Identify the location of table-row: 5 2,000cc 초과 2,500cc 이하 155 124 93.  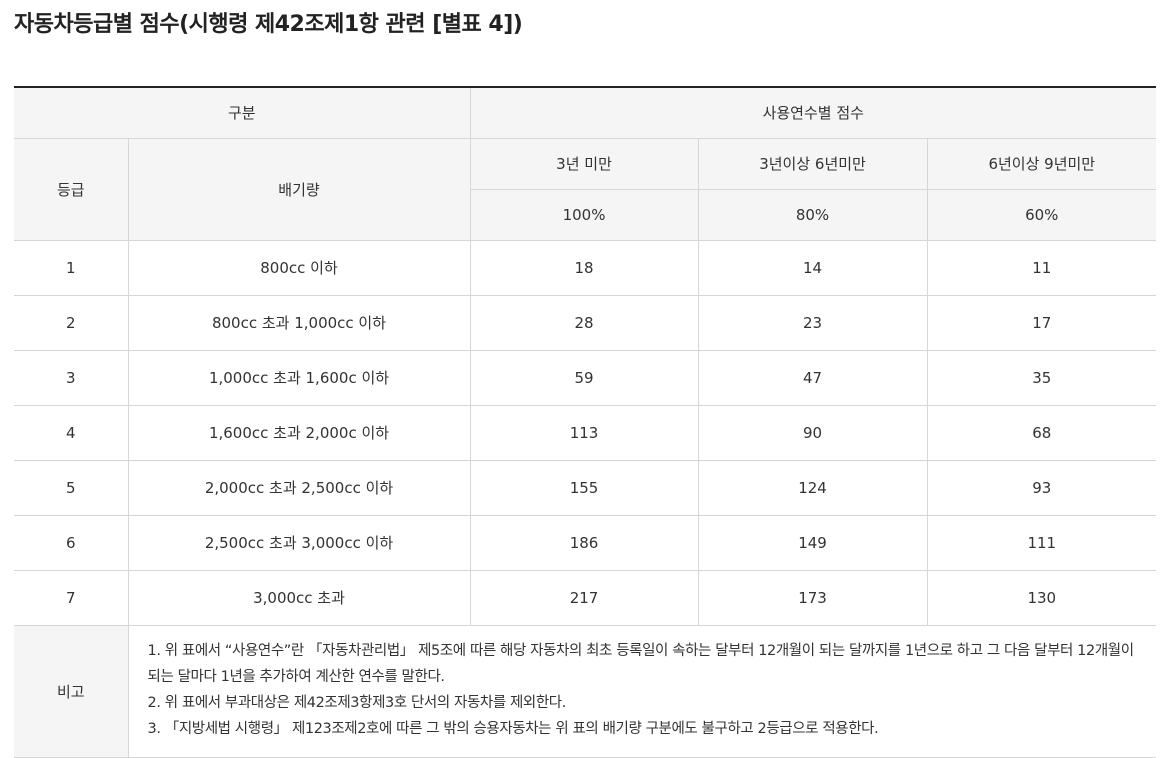
(585, 487).